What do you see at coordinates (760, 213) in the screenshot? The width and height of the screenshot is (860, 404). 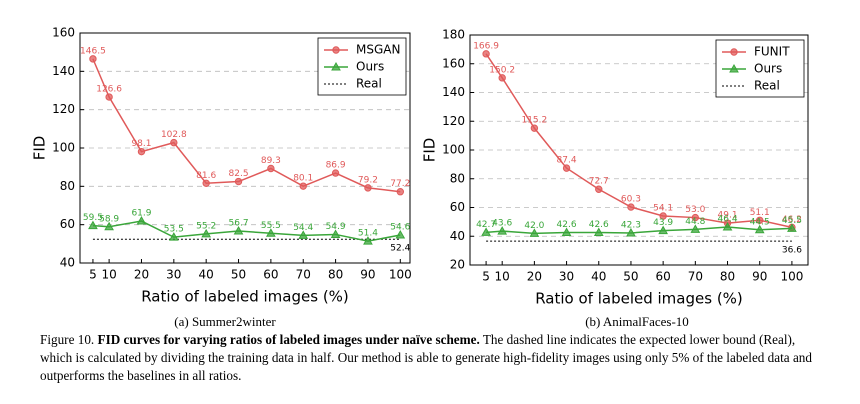 I see `data-label: 51.1` at bounding box center [760, 213].